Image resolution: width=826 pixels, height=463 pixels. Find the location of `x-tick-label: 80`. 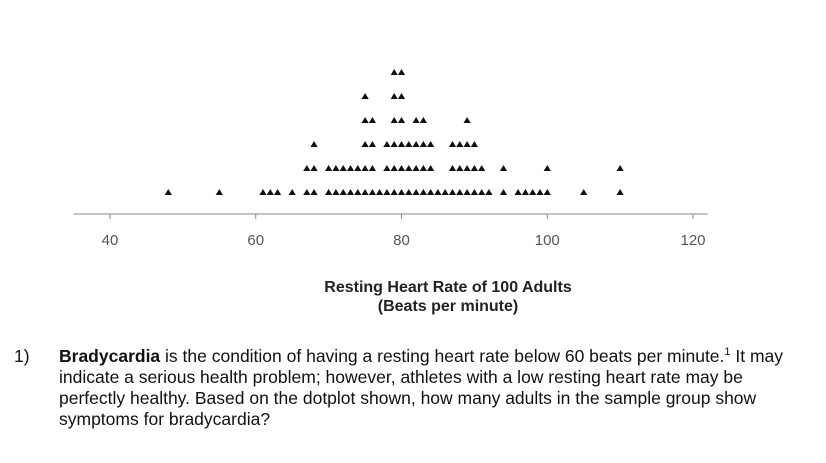

x-tick-label: 80 is located at coordinates (401, 240).